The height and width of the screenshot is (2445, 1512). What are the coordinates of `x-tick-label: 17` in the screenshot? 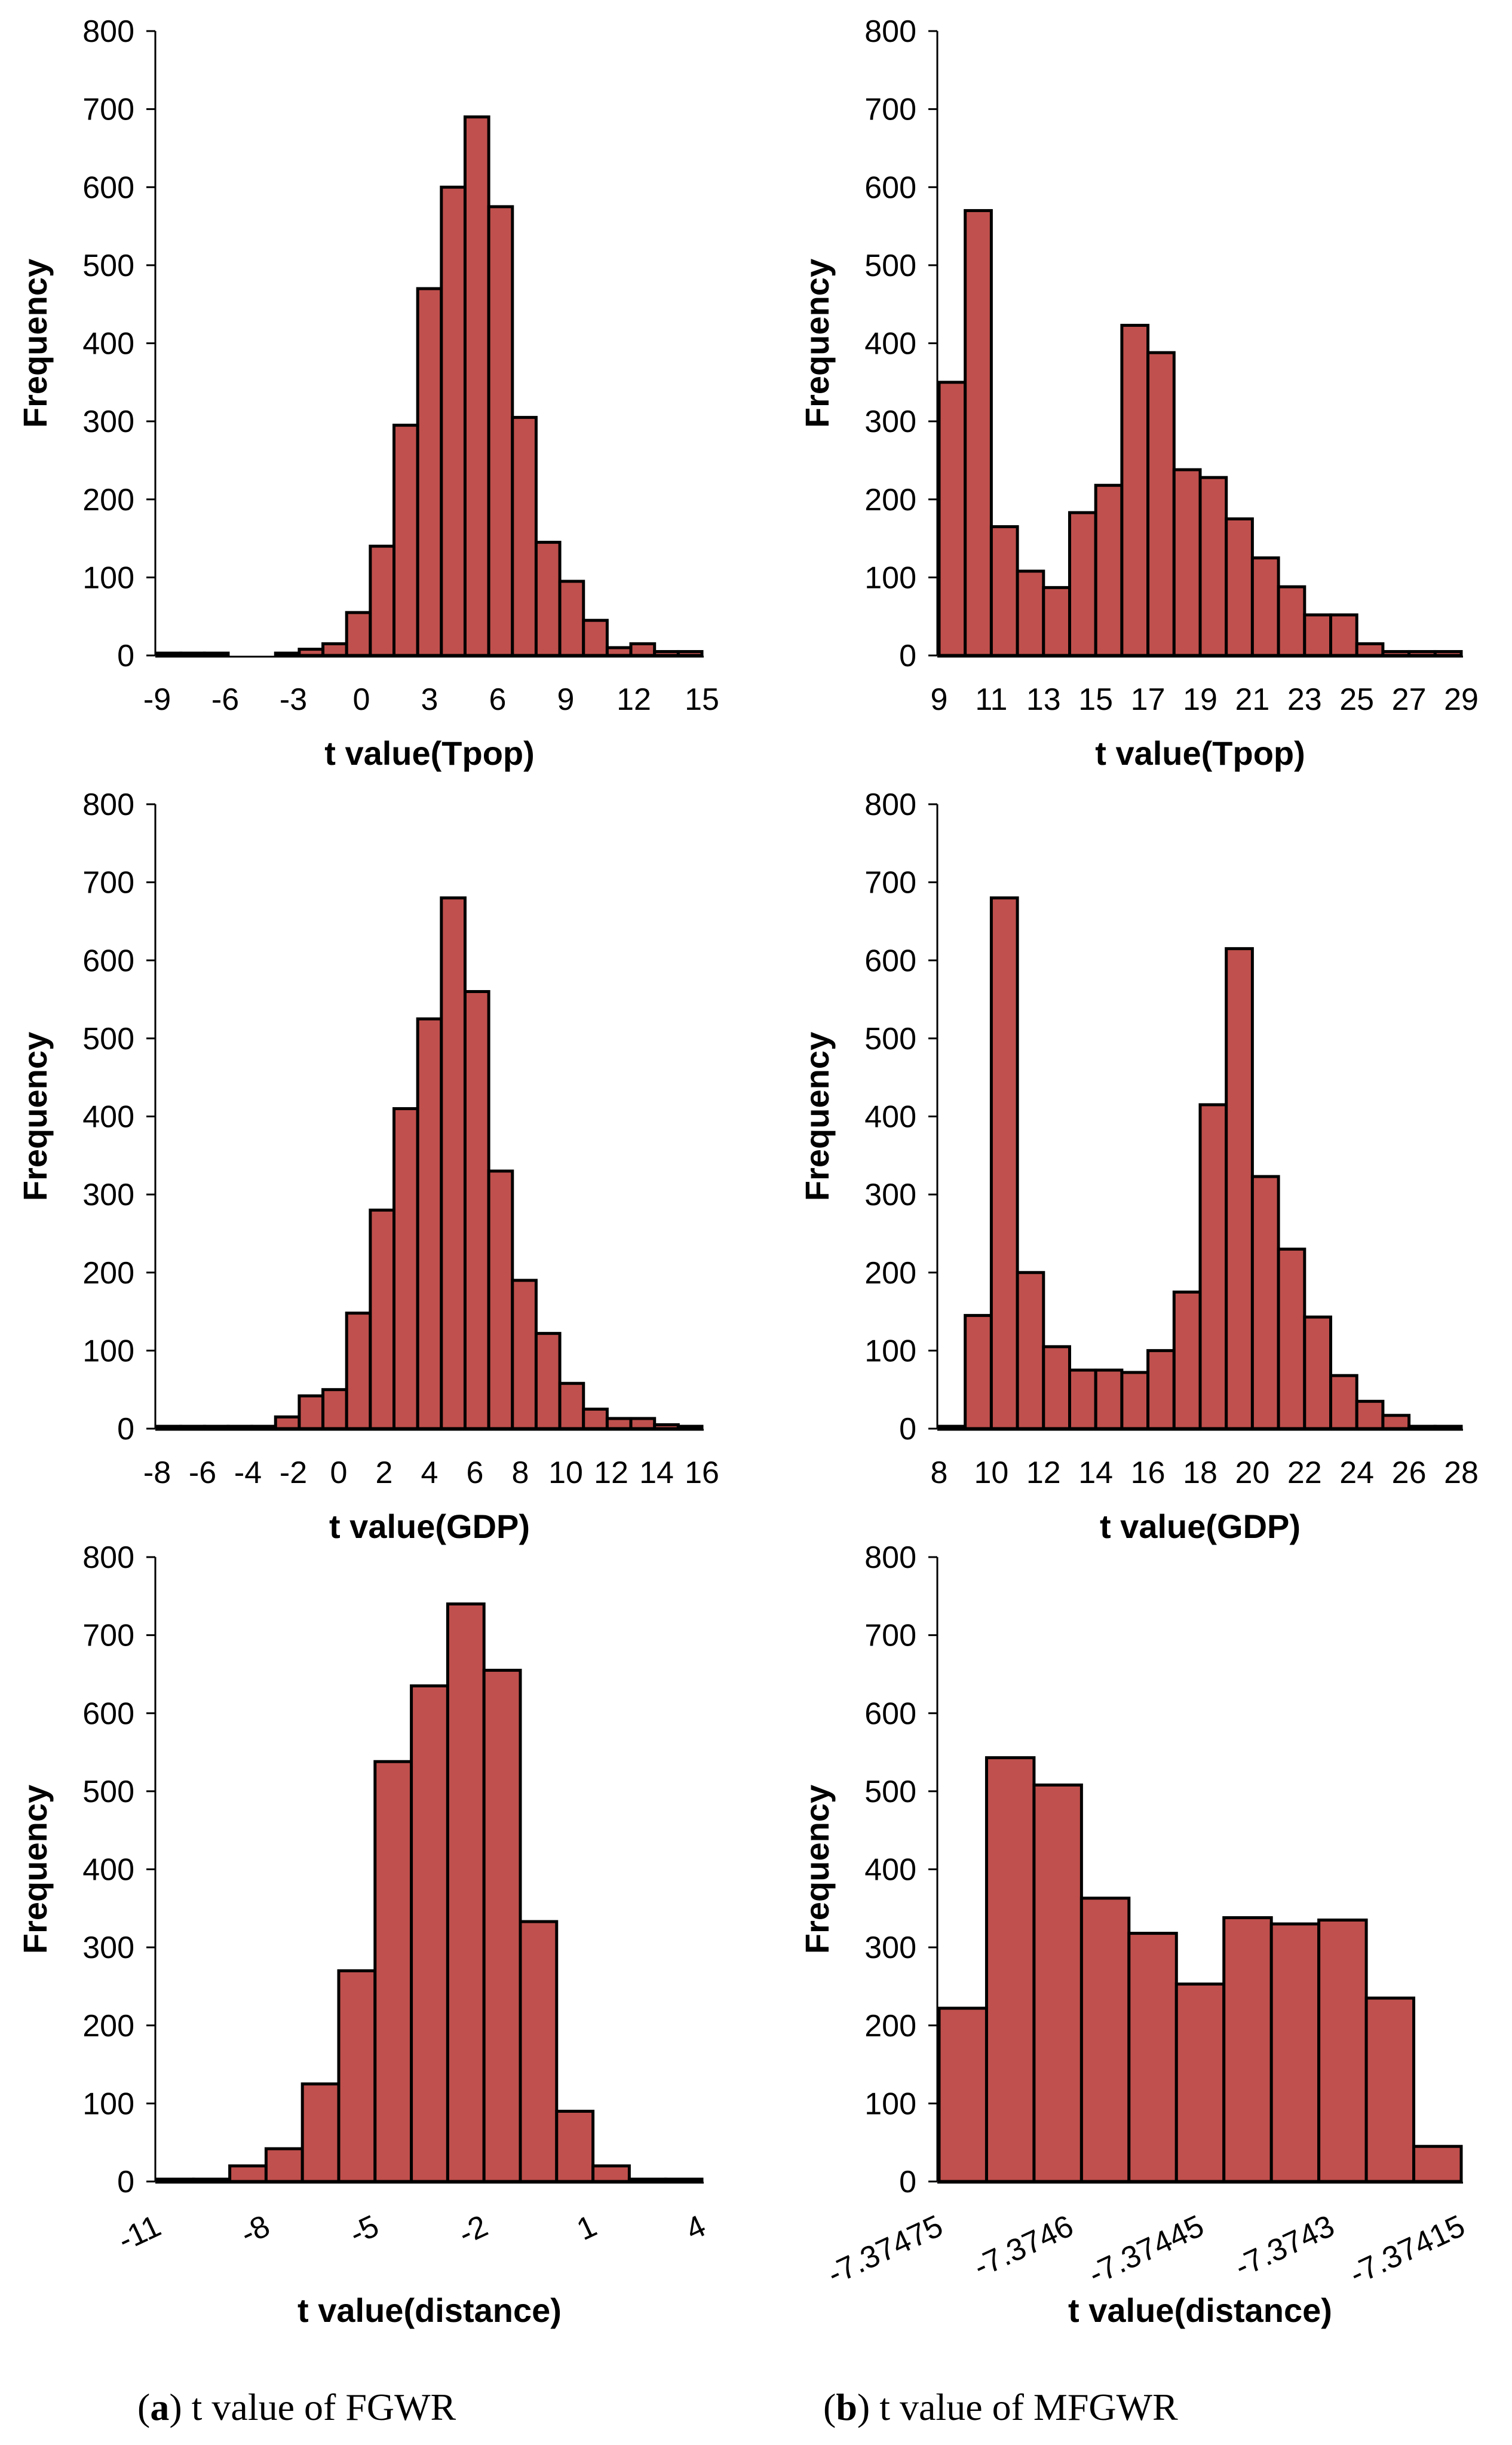 It's located at (1148, 700).